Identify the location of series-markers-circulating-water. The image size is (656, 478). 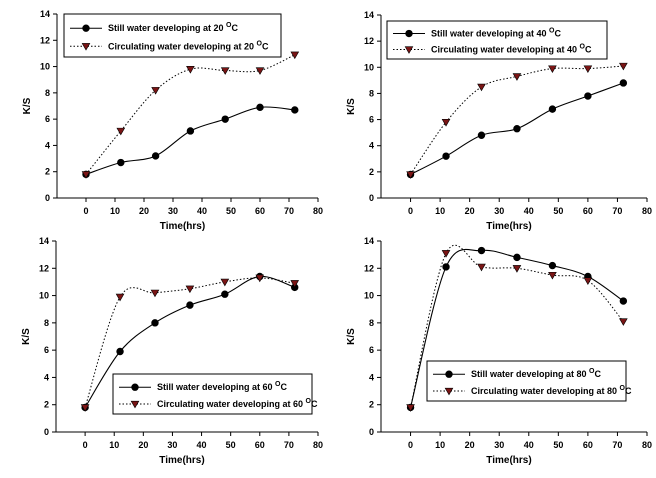
(517, 331).